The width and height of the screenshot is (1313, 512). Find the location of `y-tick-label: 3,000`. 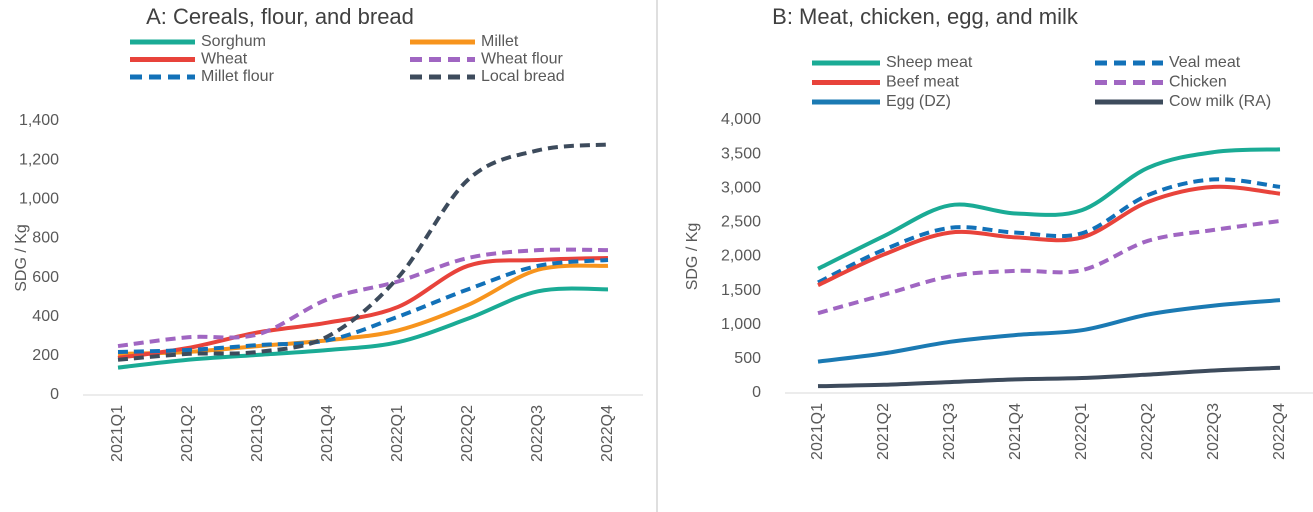

y-tick-label: 3,000 is located at coordinates (741, 187).